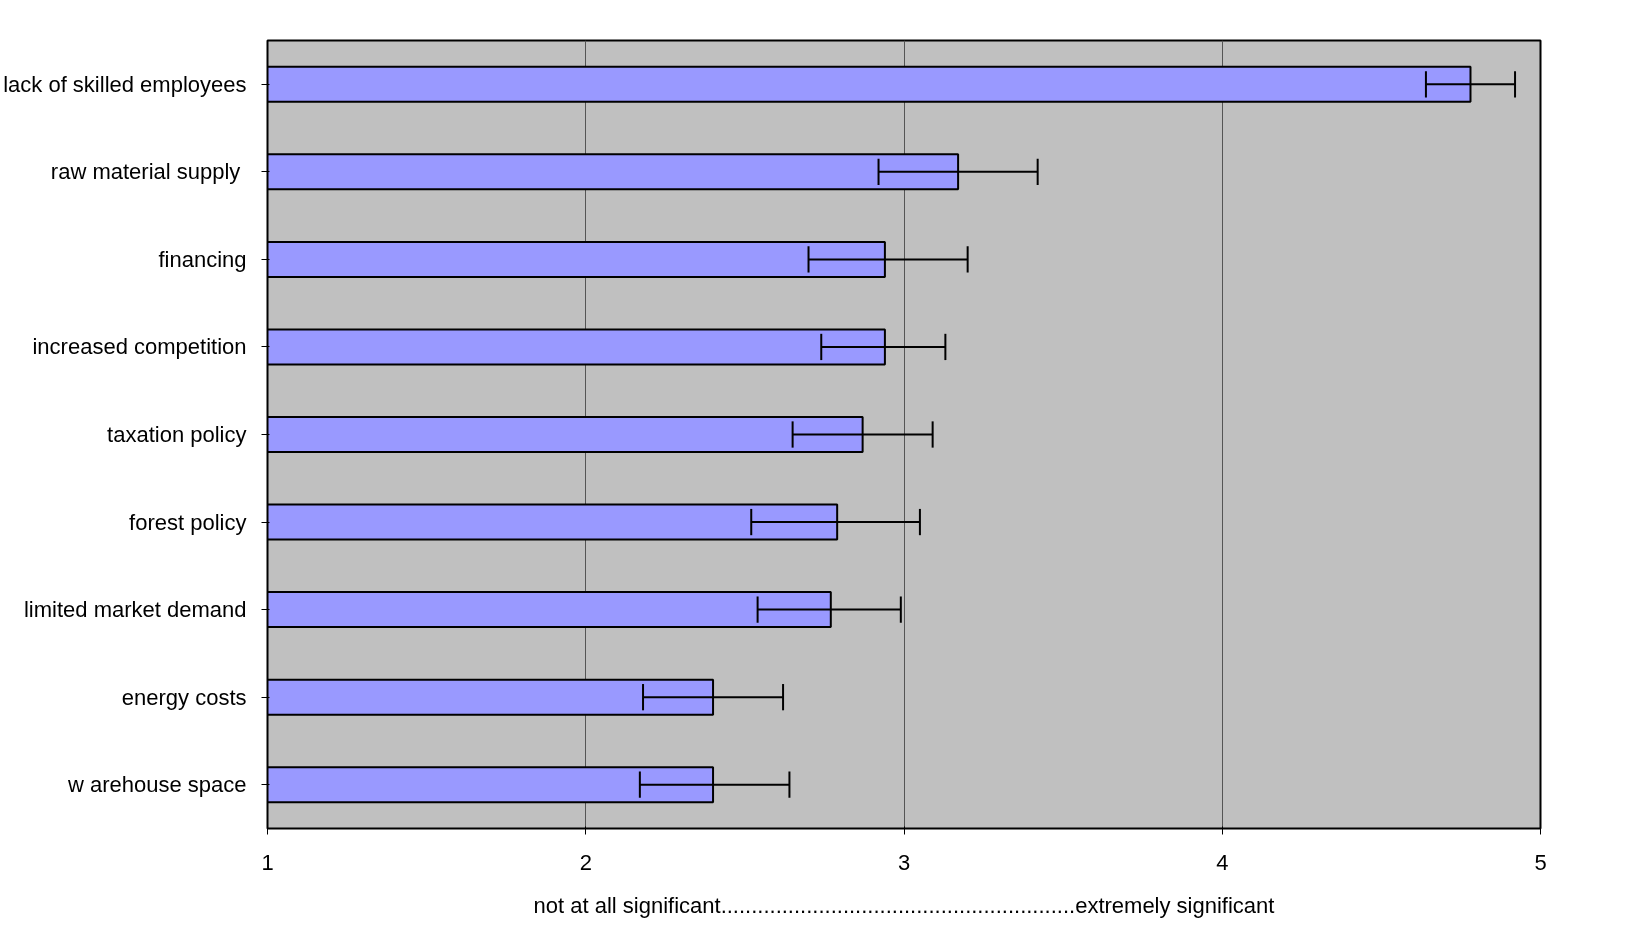  I want to click on y-tick-label: increased competition, so click(139, 347).